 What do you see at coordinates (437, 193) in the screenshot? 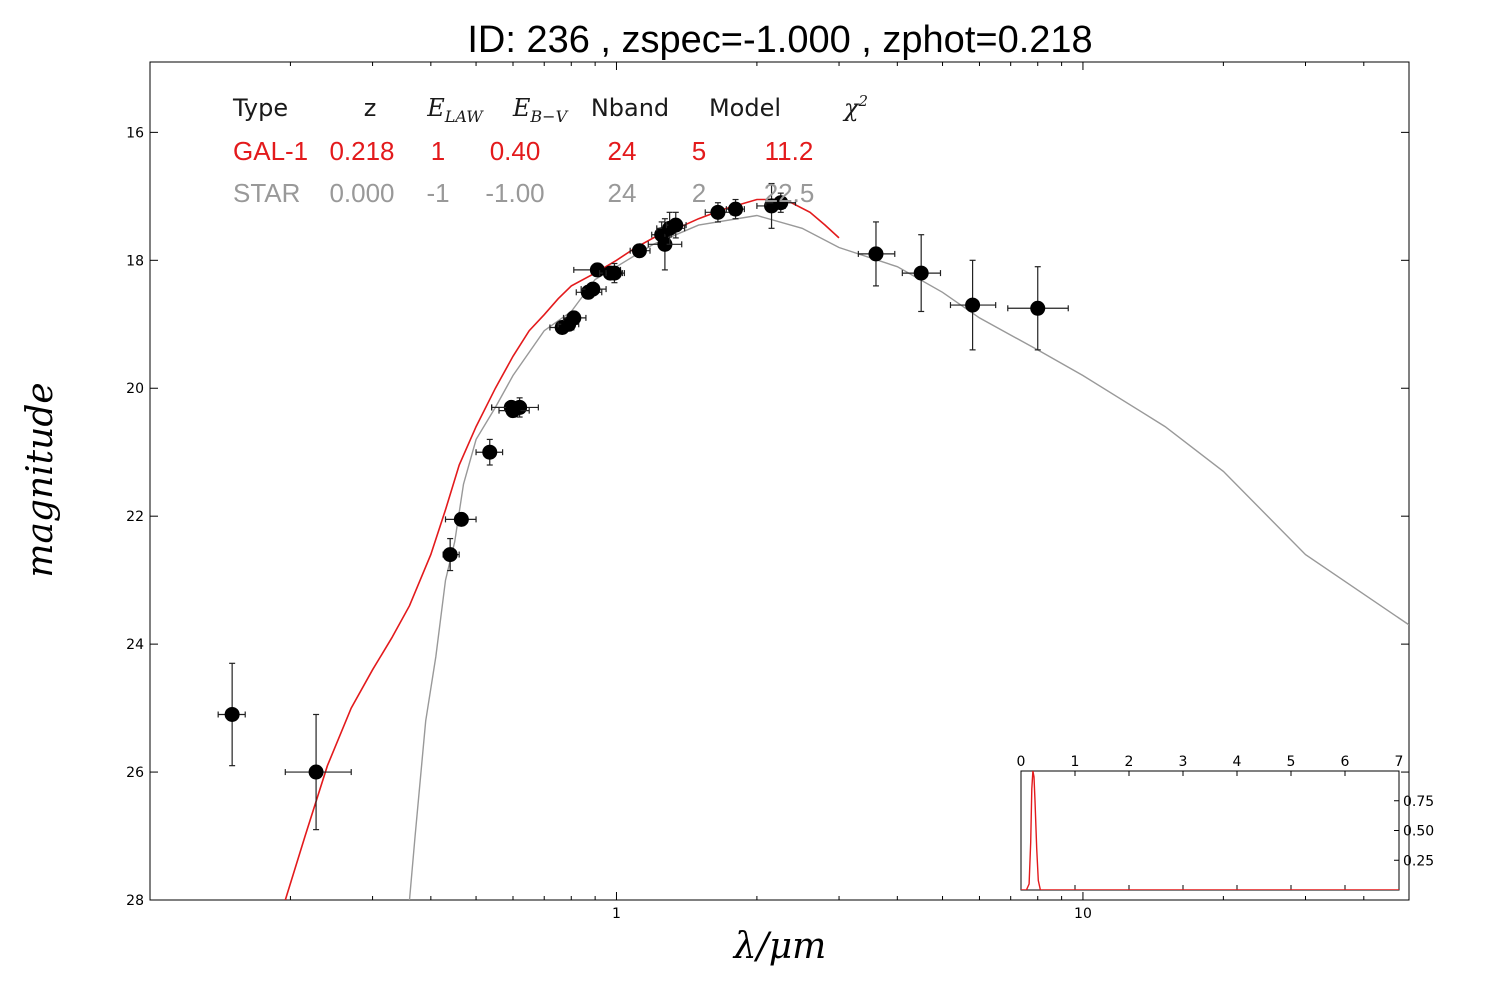
I see `legend-cell: -1` at bounding box center [437, 193].